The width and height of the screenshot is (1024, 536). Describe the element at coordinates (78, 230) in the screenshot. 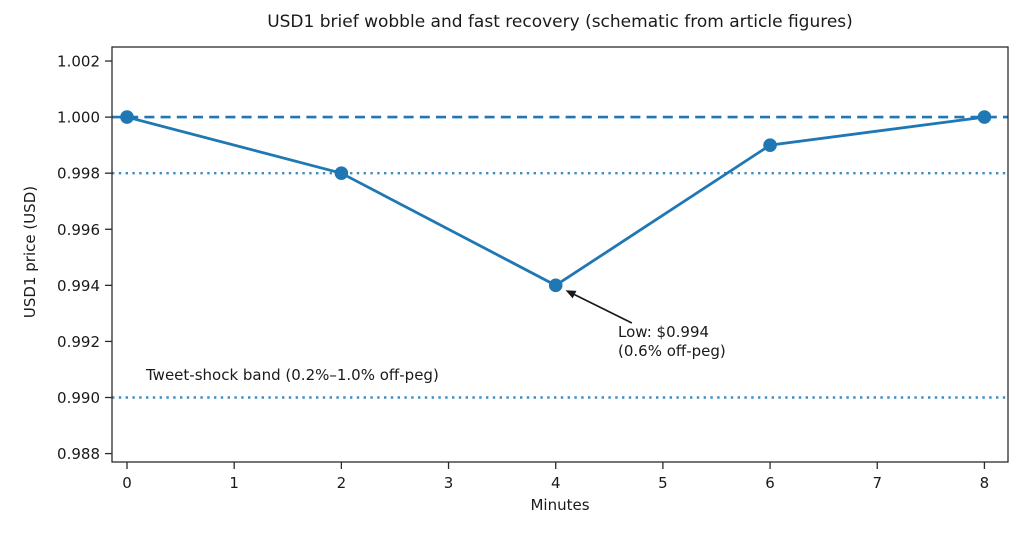

I see `y-tick-label: 0.996` at that location.